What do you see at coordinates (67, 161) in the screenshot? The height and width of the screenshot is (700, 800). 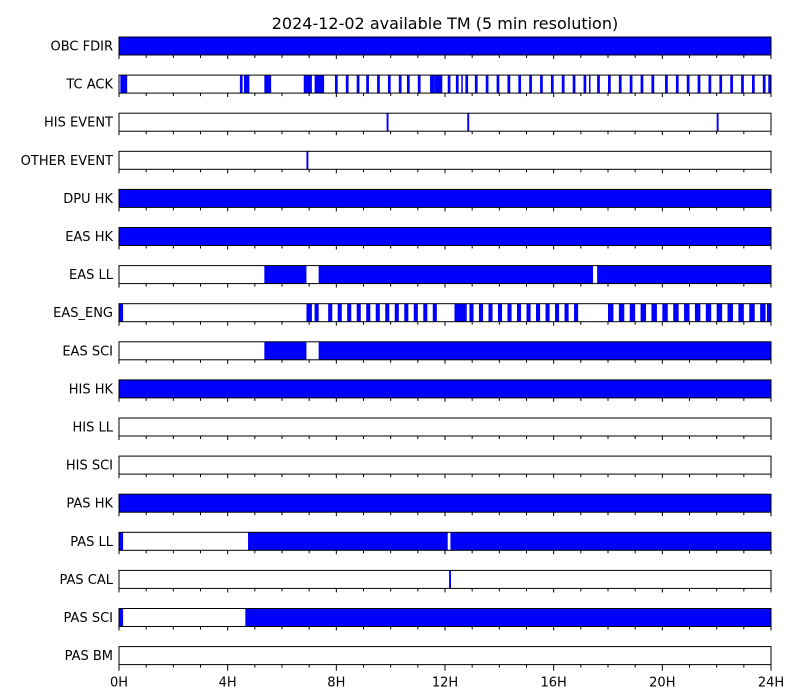 I see `row-label: OTHER EVENT` at bounding box center [67, 161].